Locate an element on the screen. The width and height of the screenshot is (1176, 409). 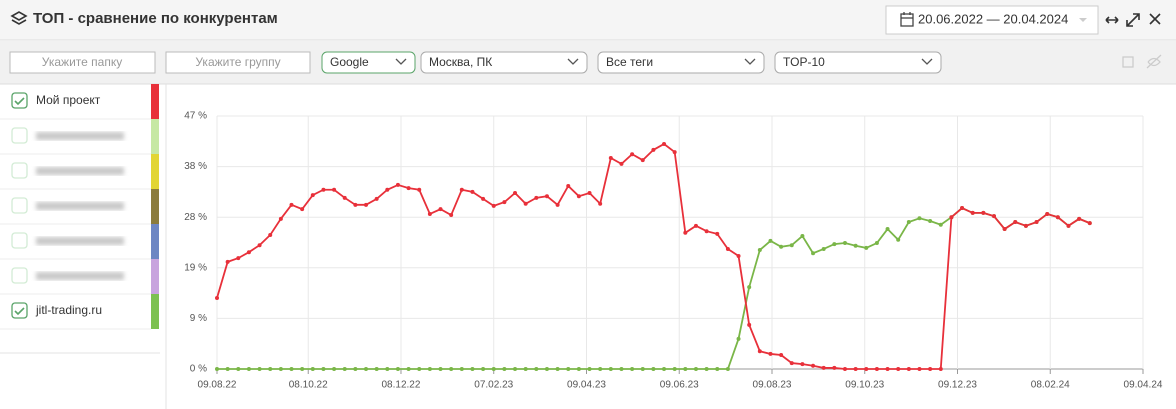
x-tick-label: 09.06.23 is located at coordinates (679, 385).